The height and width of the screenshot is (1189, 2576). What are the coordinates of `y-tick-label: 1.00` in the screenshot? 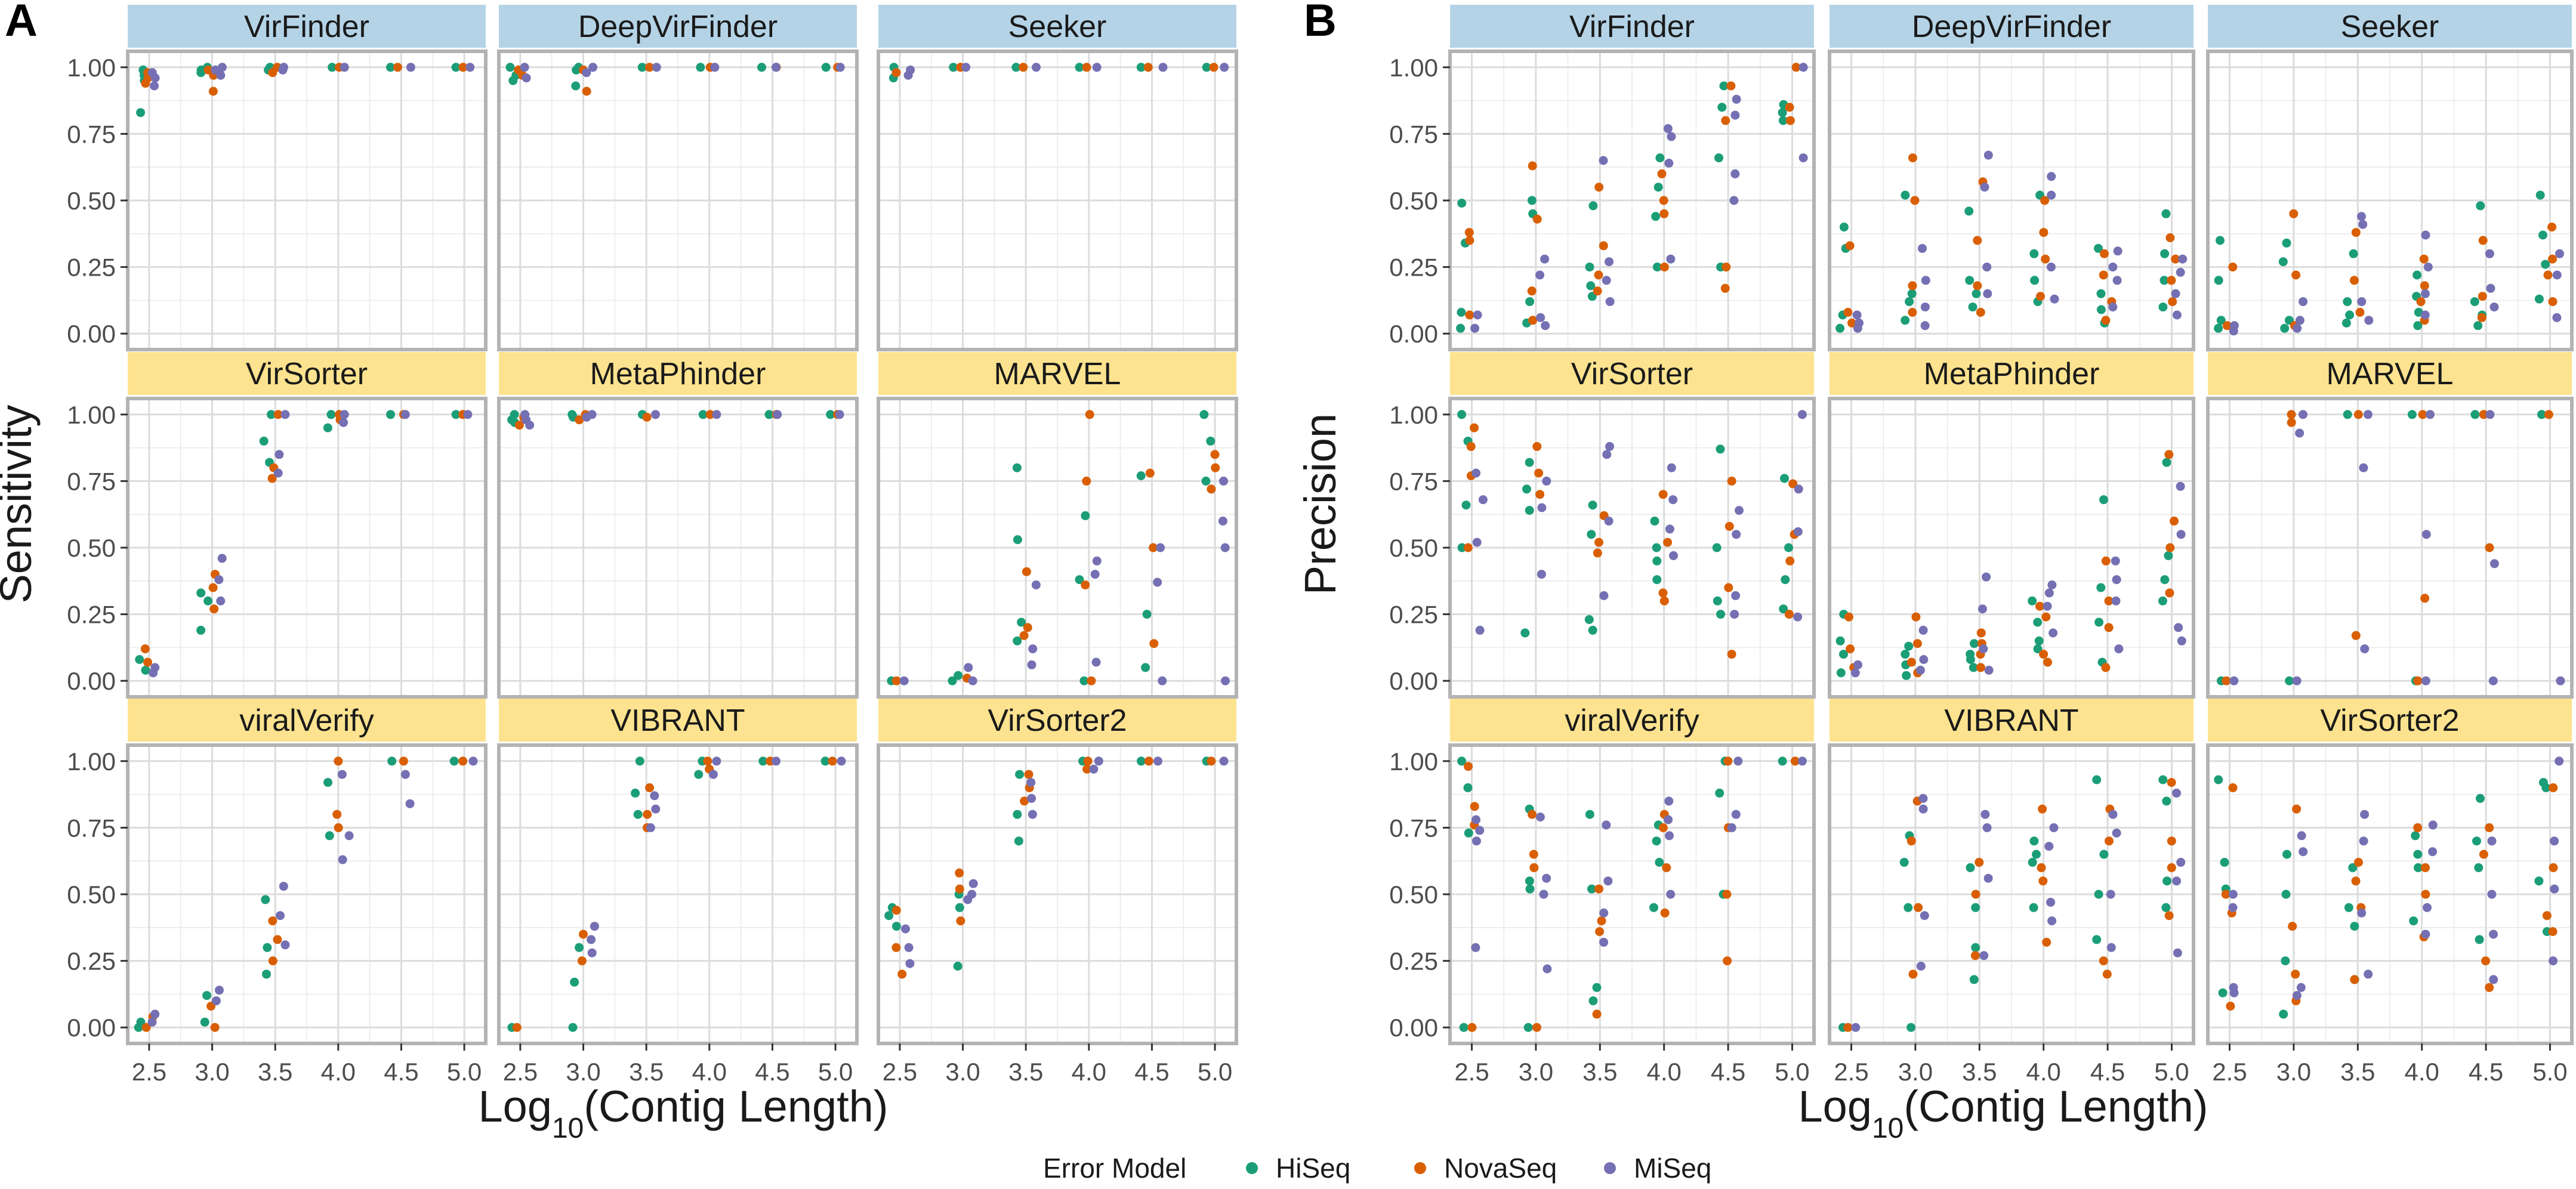 It's located at (1414, 762).